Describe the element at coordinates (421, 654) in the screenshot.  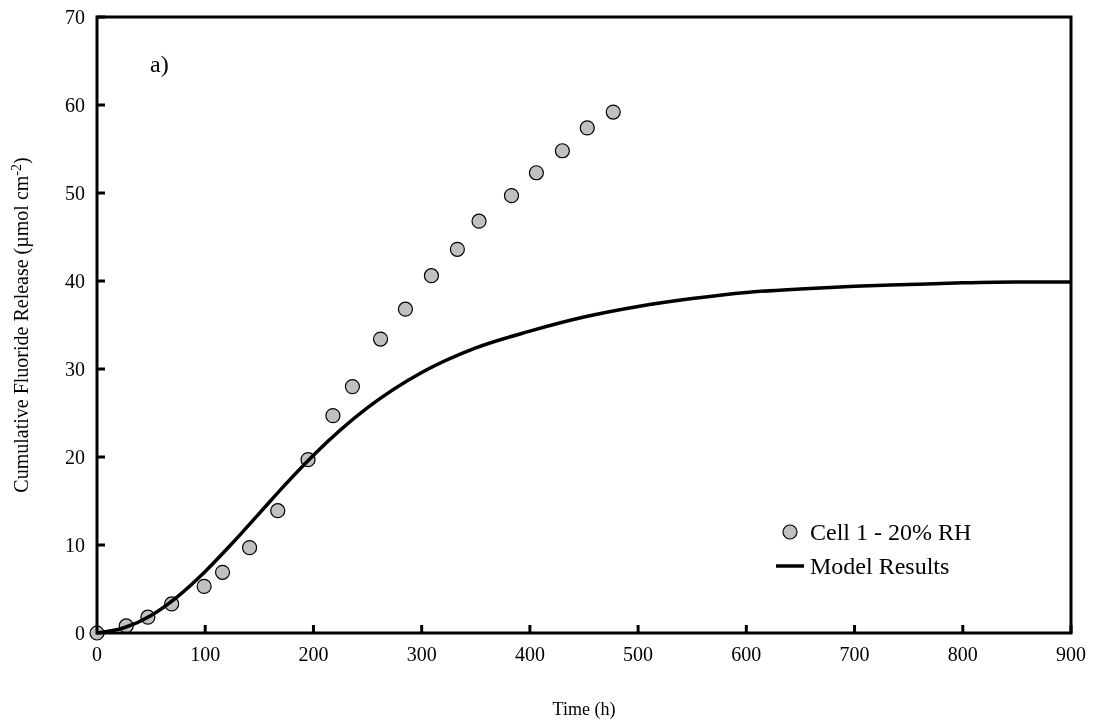
I see `x-tick-label: 300` at that location.